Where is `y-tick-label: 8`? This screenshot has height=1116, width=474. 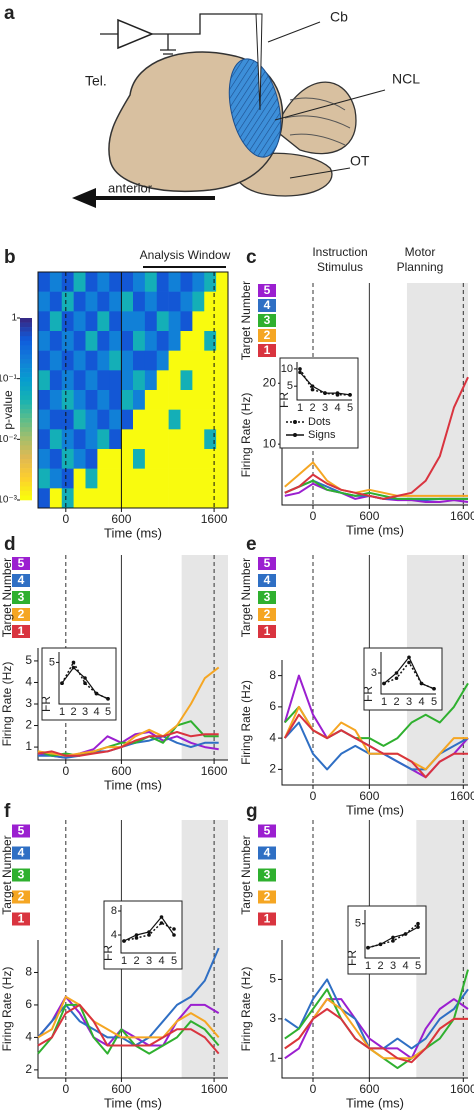 y-tick-label: 8 is located at coordinates (272, 675).